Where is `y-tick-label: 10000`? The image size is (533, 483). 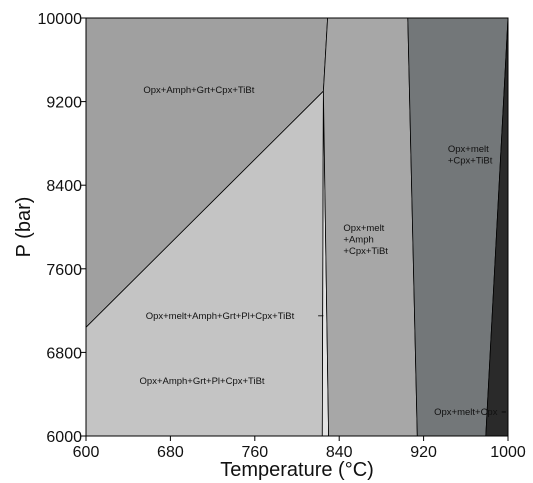
y-tick-label: 10000 is located at coordinates (60, 19).